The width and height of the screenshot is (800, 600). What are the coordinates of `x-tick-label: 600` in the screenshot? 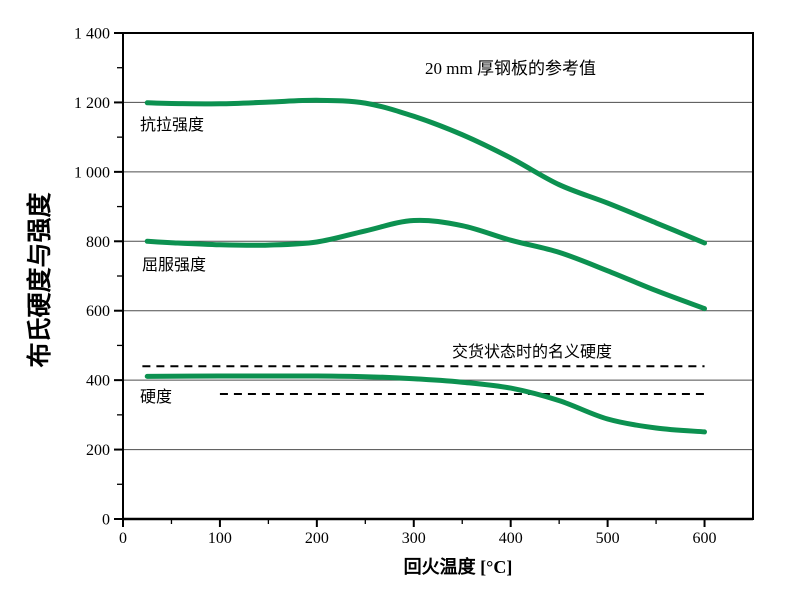 It's located at (705, 538).